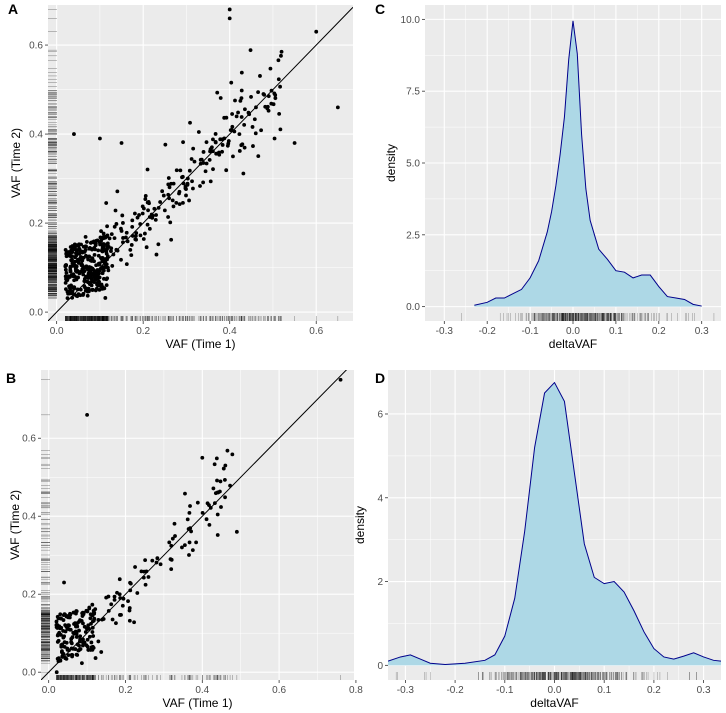  Describe the element at coordinates (413, 235) in the screenshot. I see `tick-label-y: 2.5` at that location.